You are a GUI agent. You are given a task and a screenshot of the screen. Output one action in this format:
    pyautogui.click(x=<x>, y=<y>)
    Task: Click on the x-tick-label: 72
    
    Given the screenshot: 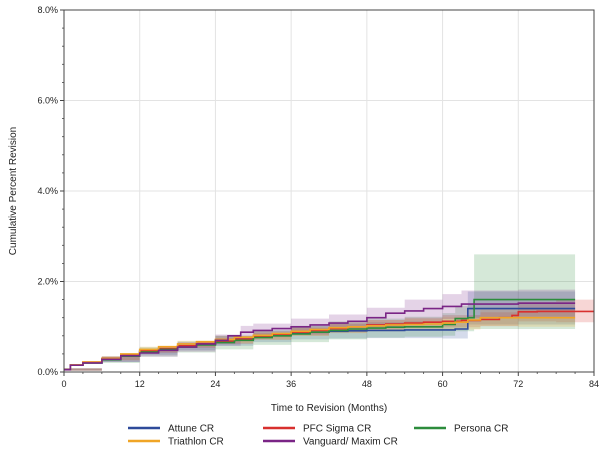 What is the action you would take?
    pyautogui.click(x=518, y=384)
    